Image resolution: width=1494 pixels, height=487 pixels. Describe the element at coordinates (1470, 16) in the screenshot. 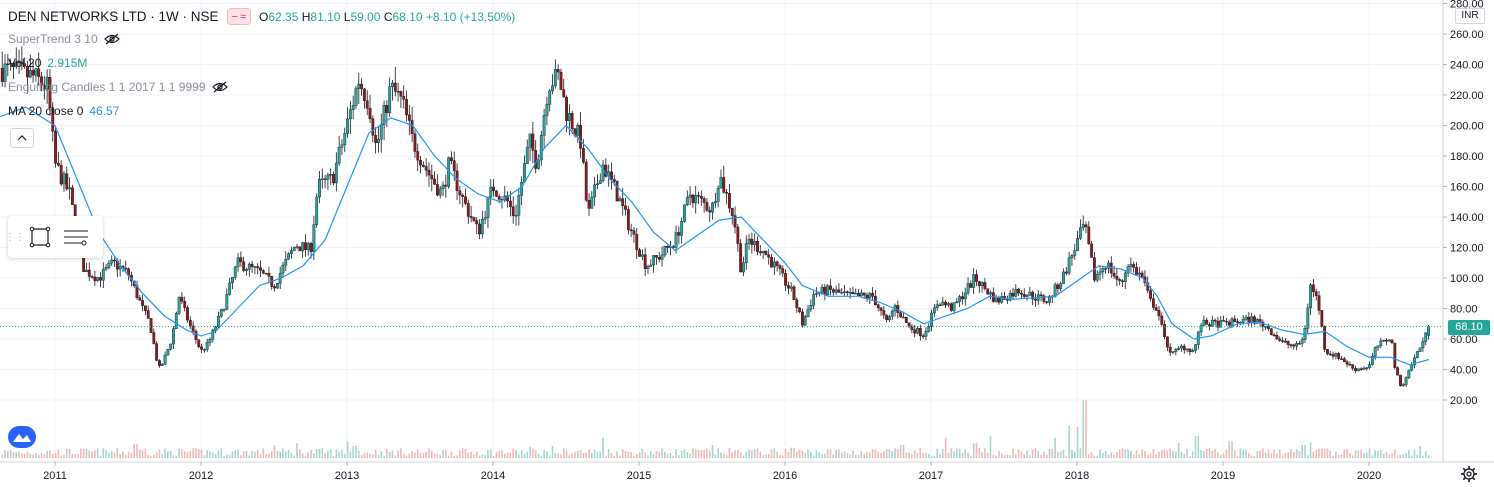

I see `currency-label: INR` at that location.